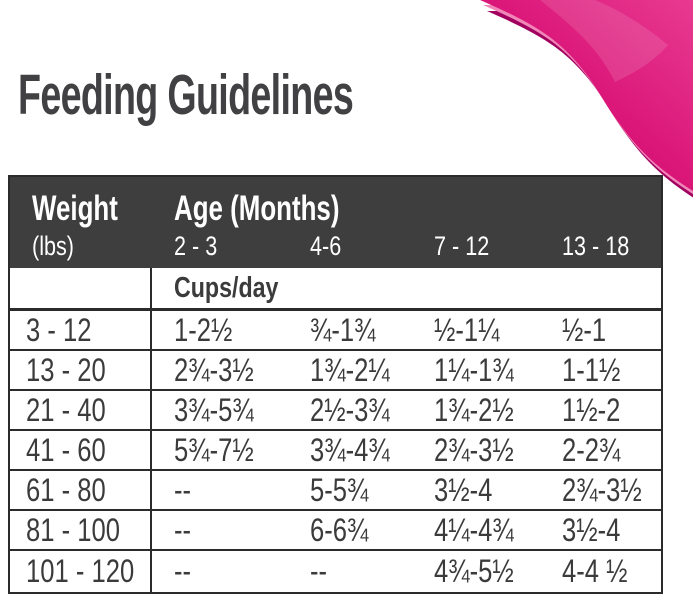 The width and height of the screenshot is (693, 601). What do you see at coordinates (343, 329) in the screenshot?
I see `cups-value-cell: ¾-1¾` at bounding box center [343, 329].